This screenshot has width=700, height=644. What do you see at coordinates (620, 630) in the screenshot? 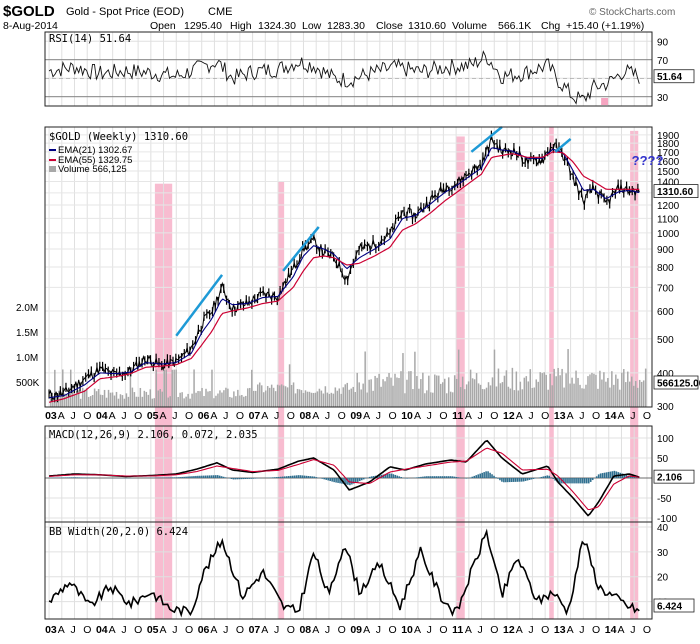
I see `x-axis-label: A` at bounding box center [620, 630].